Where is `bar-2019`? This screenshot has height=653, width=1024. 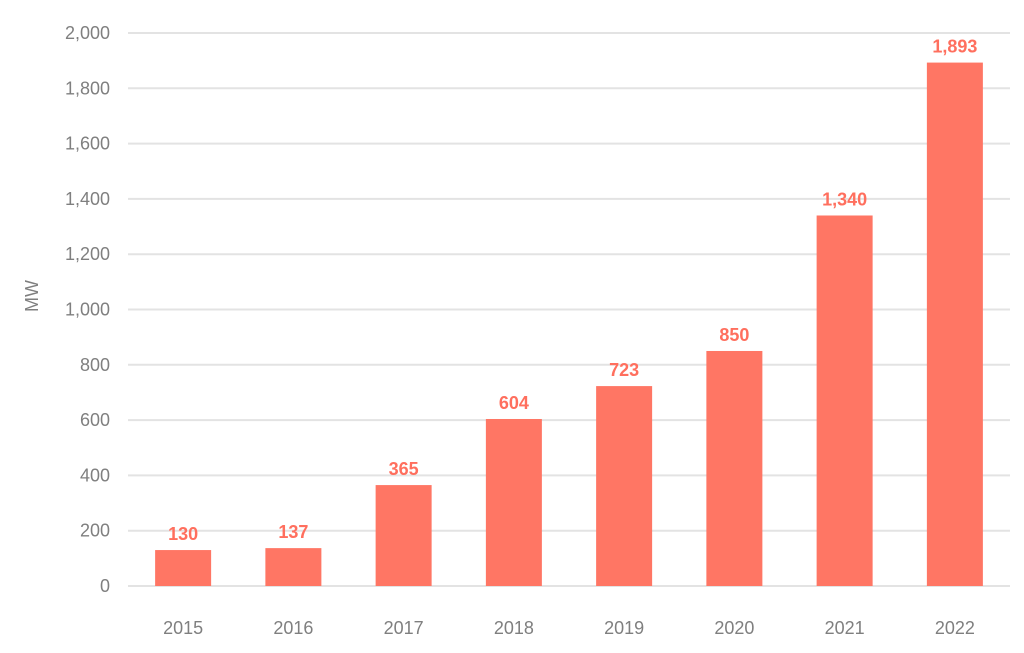 bar-2019 is located at coordinates (624, 486).